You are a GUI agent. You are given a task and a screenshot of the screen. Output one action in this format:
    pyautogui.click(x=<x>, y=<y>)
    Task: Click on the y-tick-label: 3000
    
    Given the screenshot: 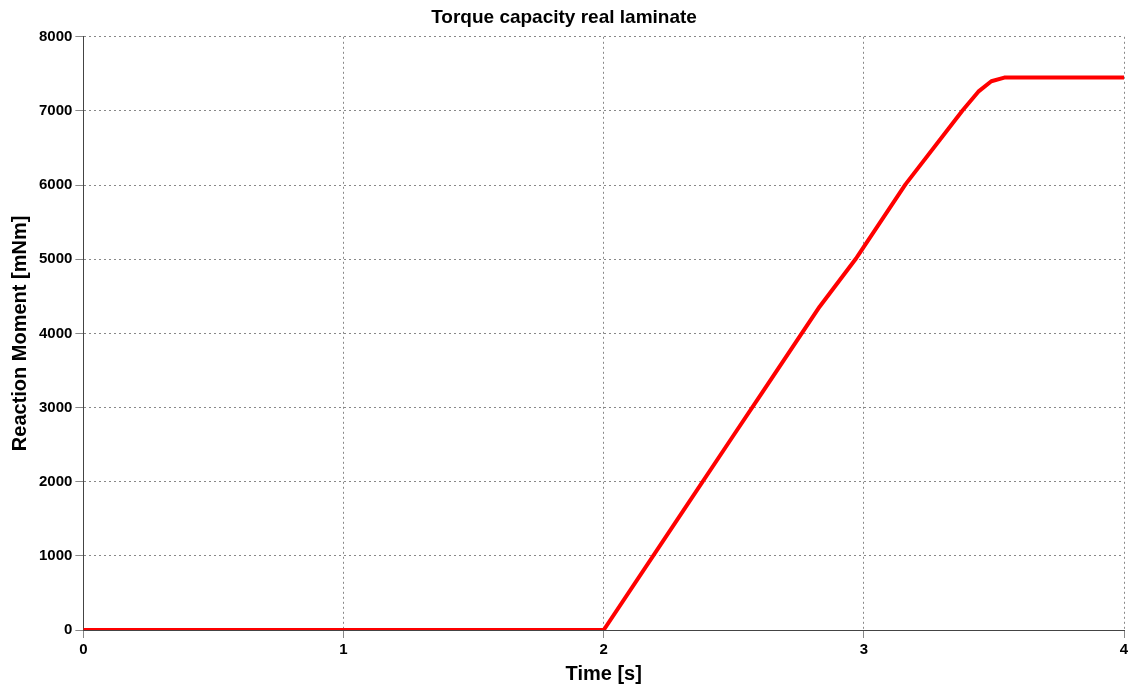 What is the action you would take?
    pyautogui.click(x=55, y=406)
    